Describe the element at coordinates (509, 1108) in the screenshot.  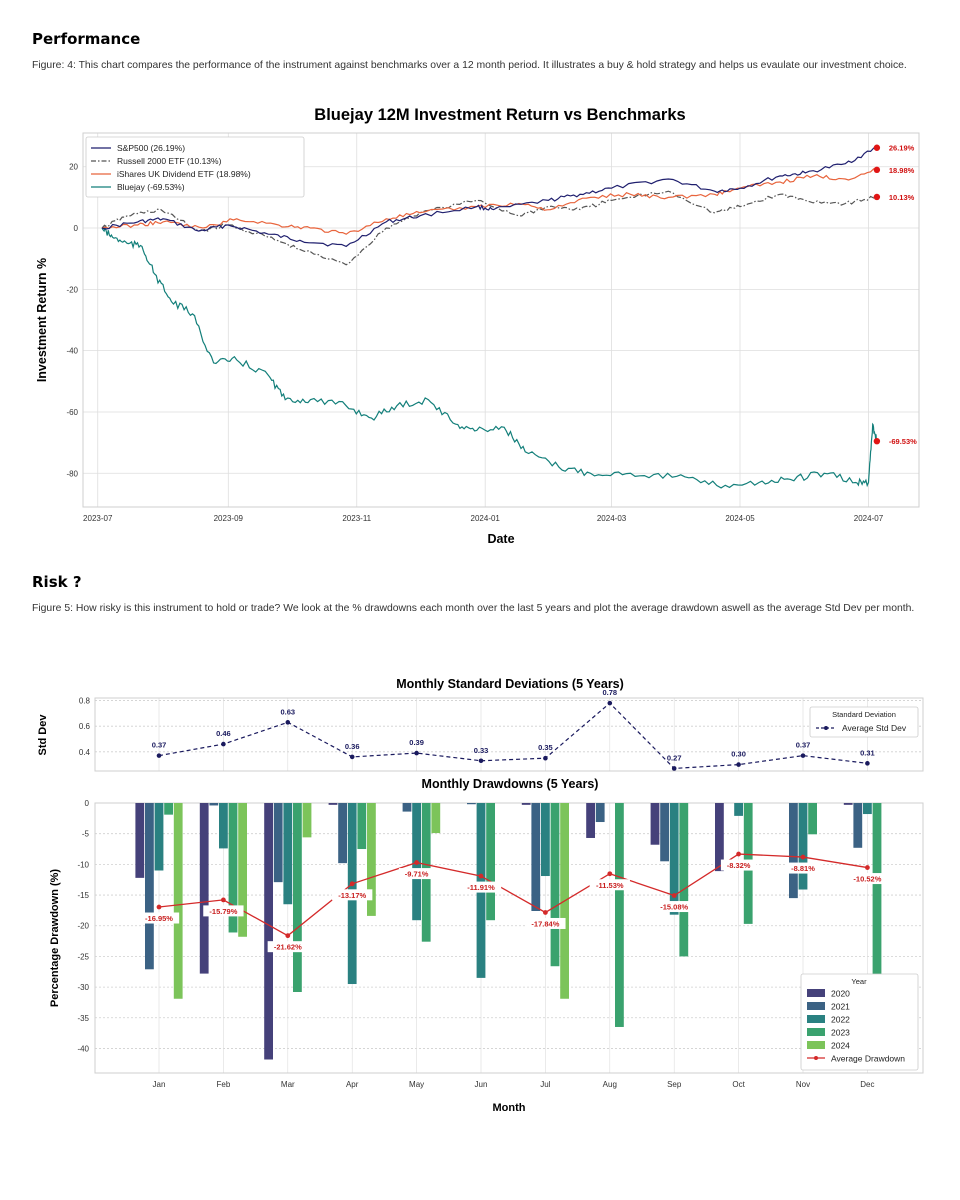
I see `drawdown-x-axis-label: Month` at that location.